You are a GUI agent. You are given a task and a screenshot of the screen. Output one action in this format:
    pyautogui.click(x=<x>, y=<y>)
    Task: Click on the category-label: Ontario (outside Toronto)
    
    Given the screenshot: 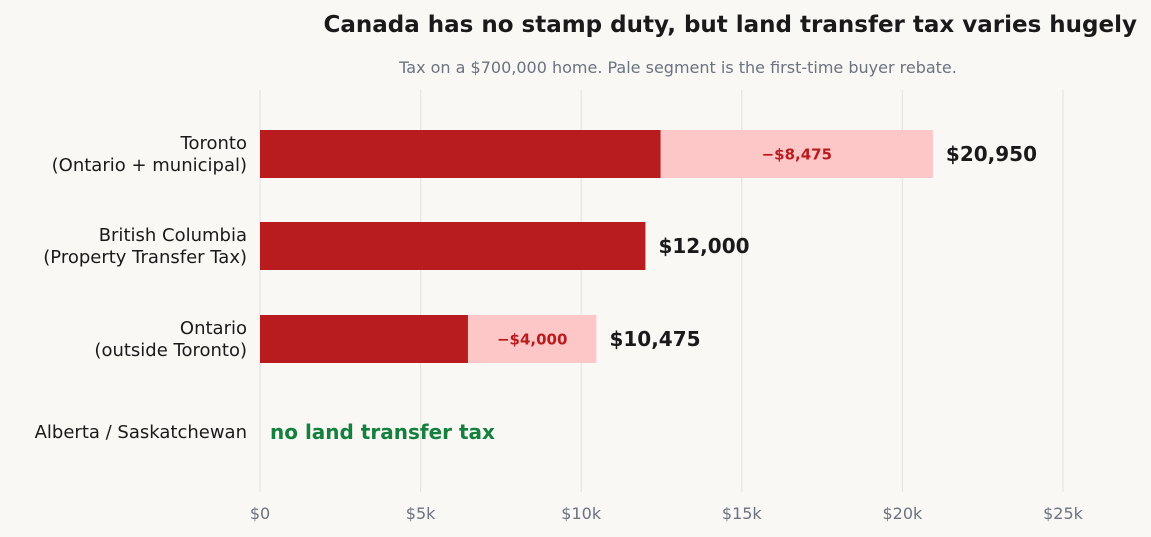 What is the action you would take?
    pyautogui.click(x=170, y=339)
    